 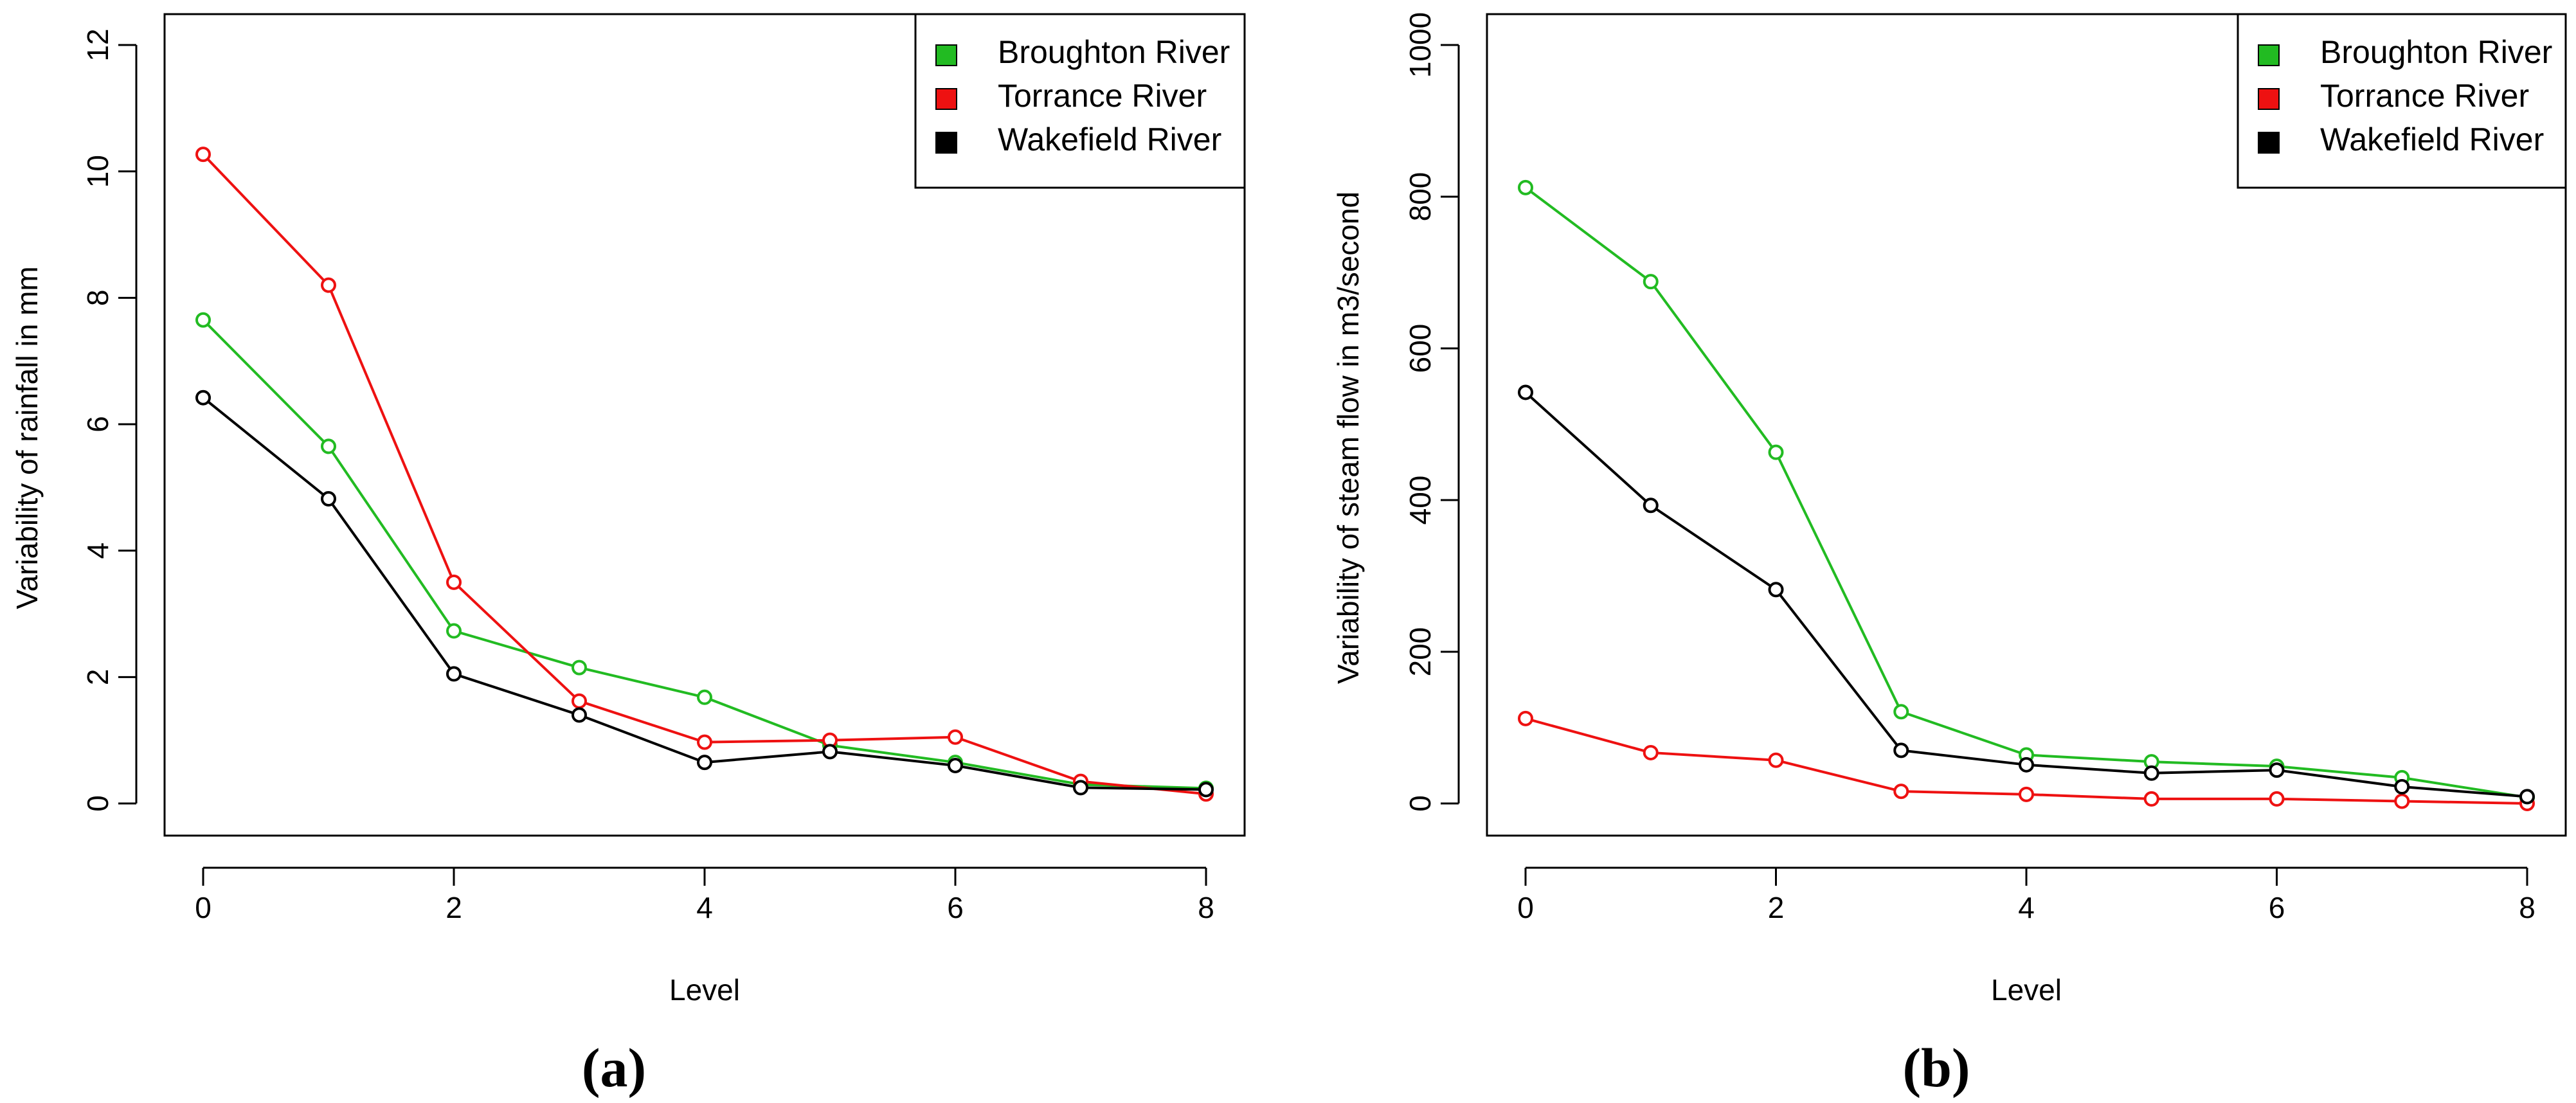 I want to click on y-tick-label: 400, so click(x=1420, y=500).